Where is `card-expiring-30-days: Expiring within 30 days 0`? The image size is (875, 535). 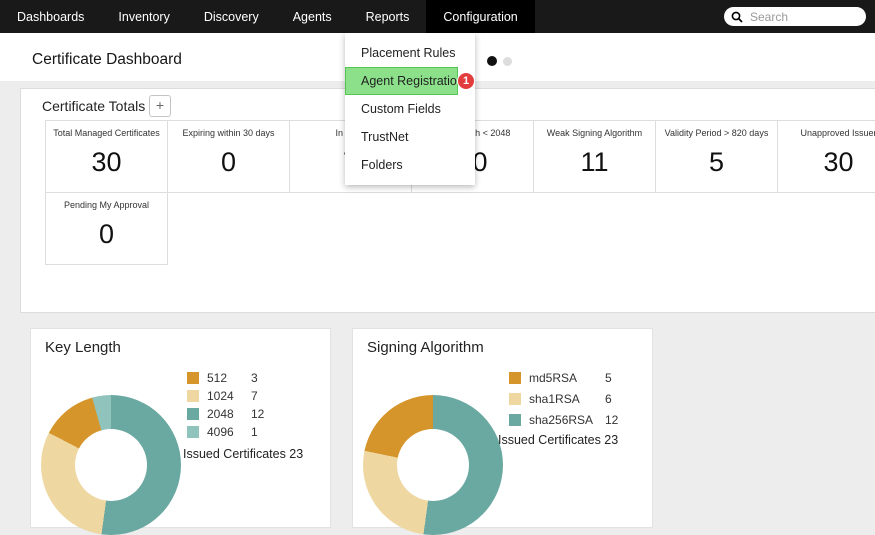
card-expiring-30-days: Expiring within 30 days 0 is located at coordinates (228, 156).